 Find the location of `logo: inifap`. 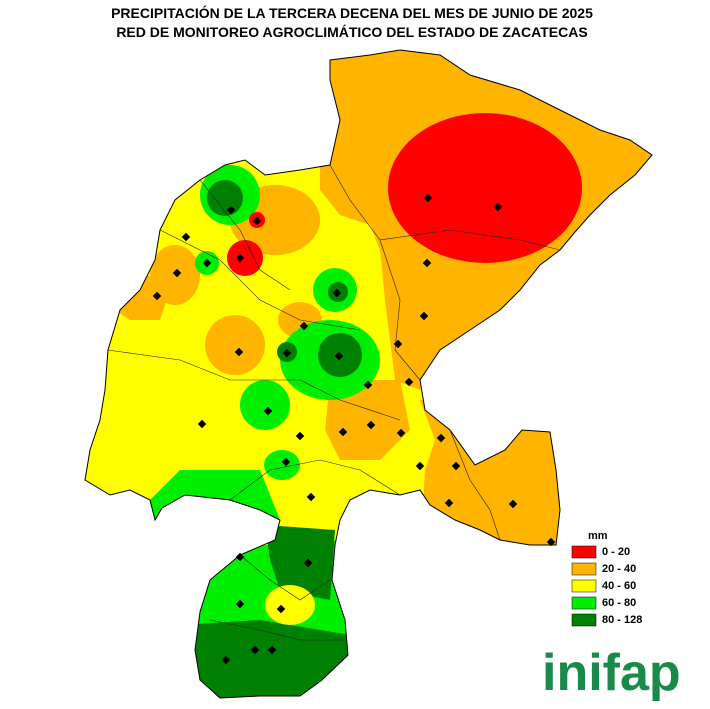

logo: inifap is located at coordinates (611, 673).